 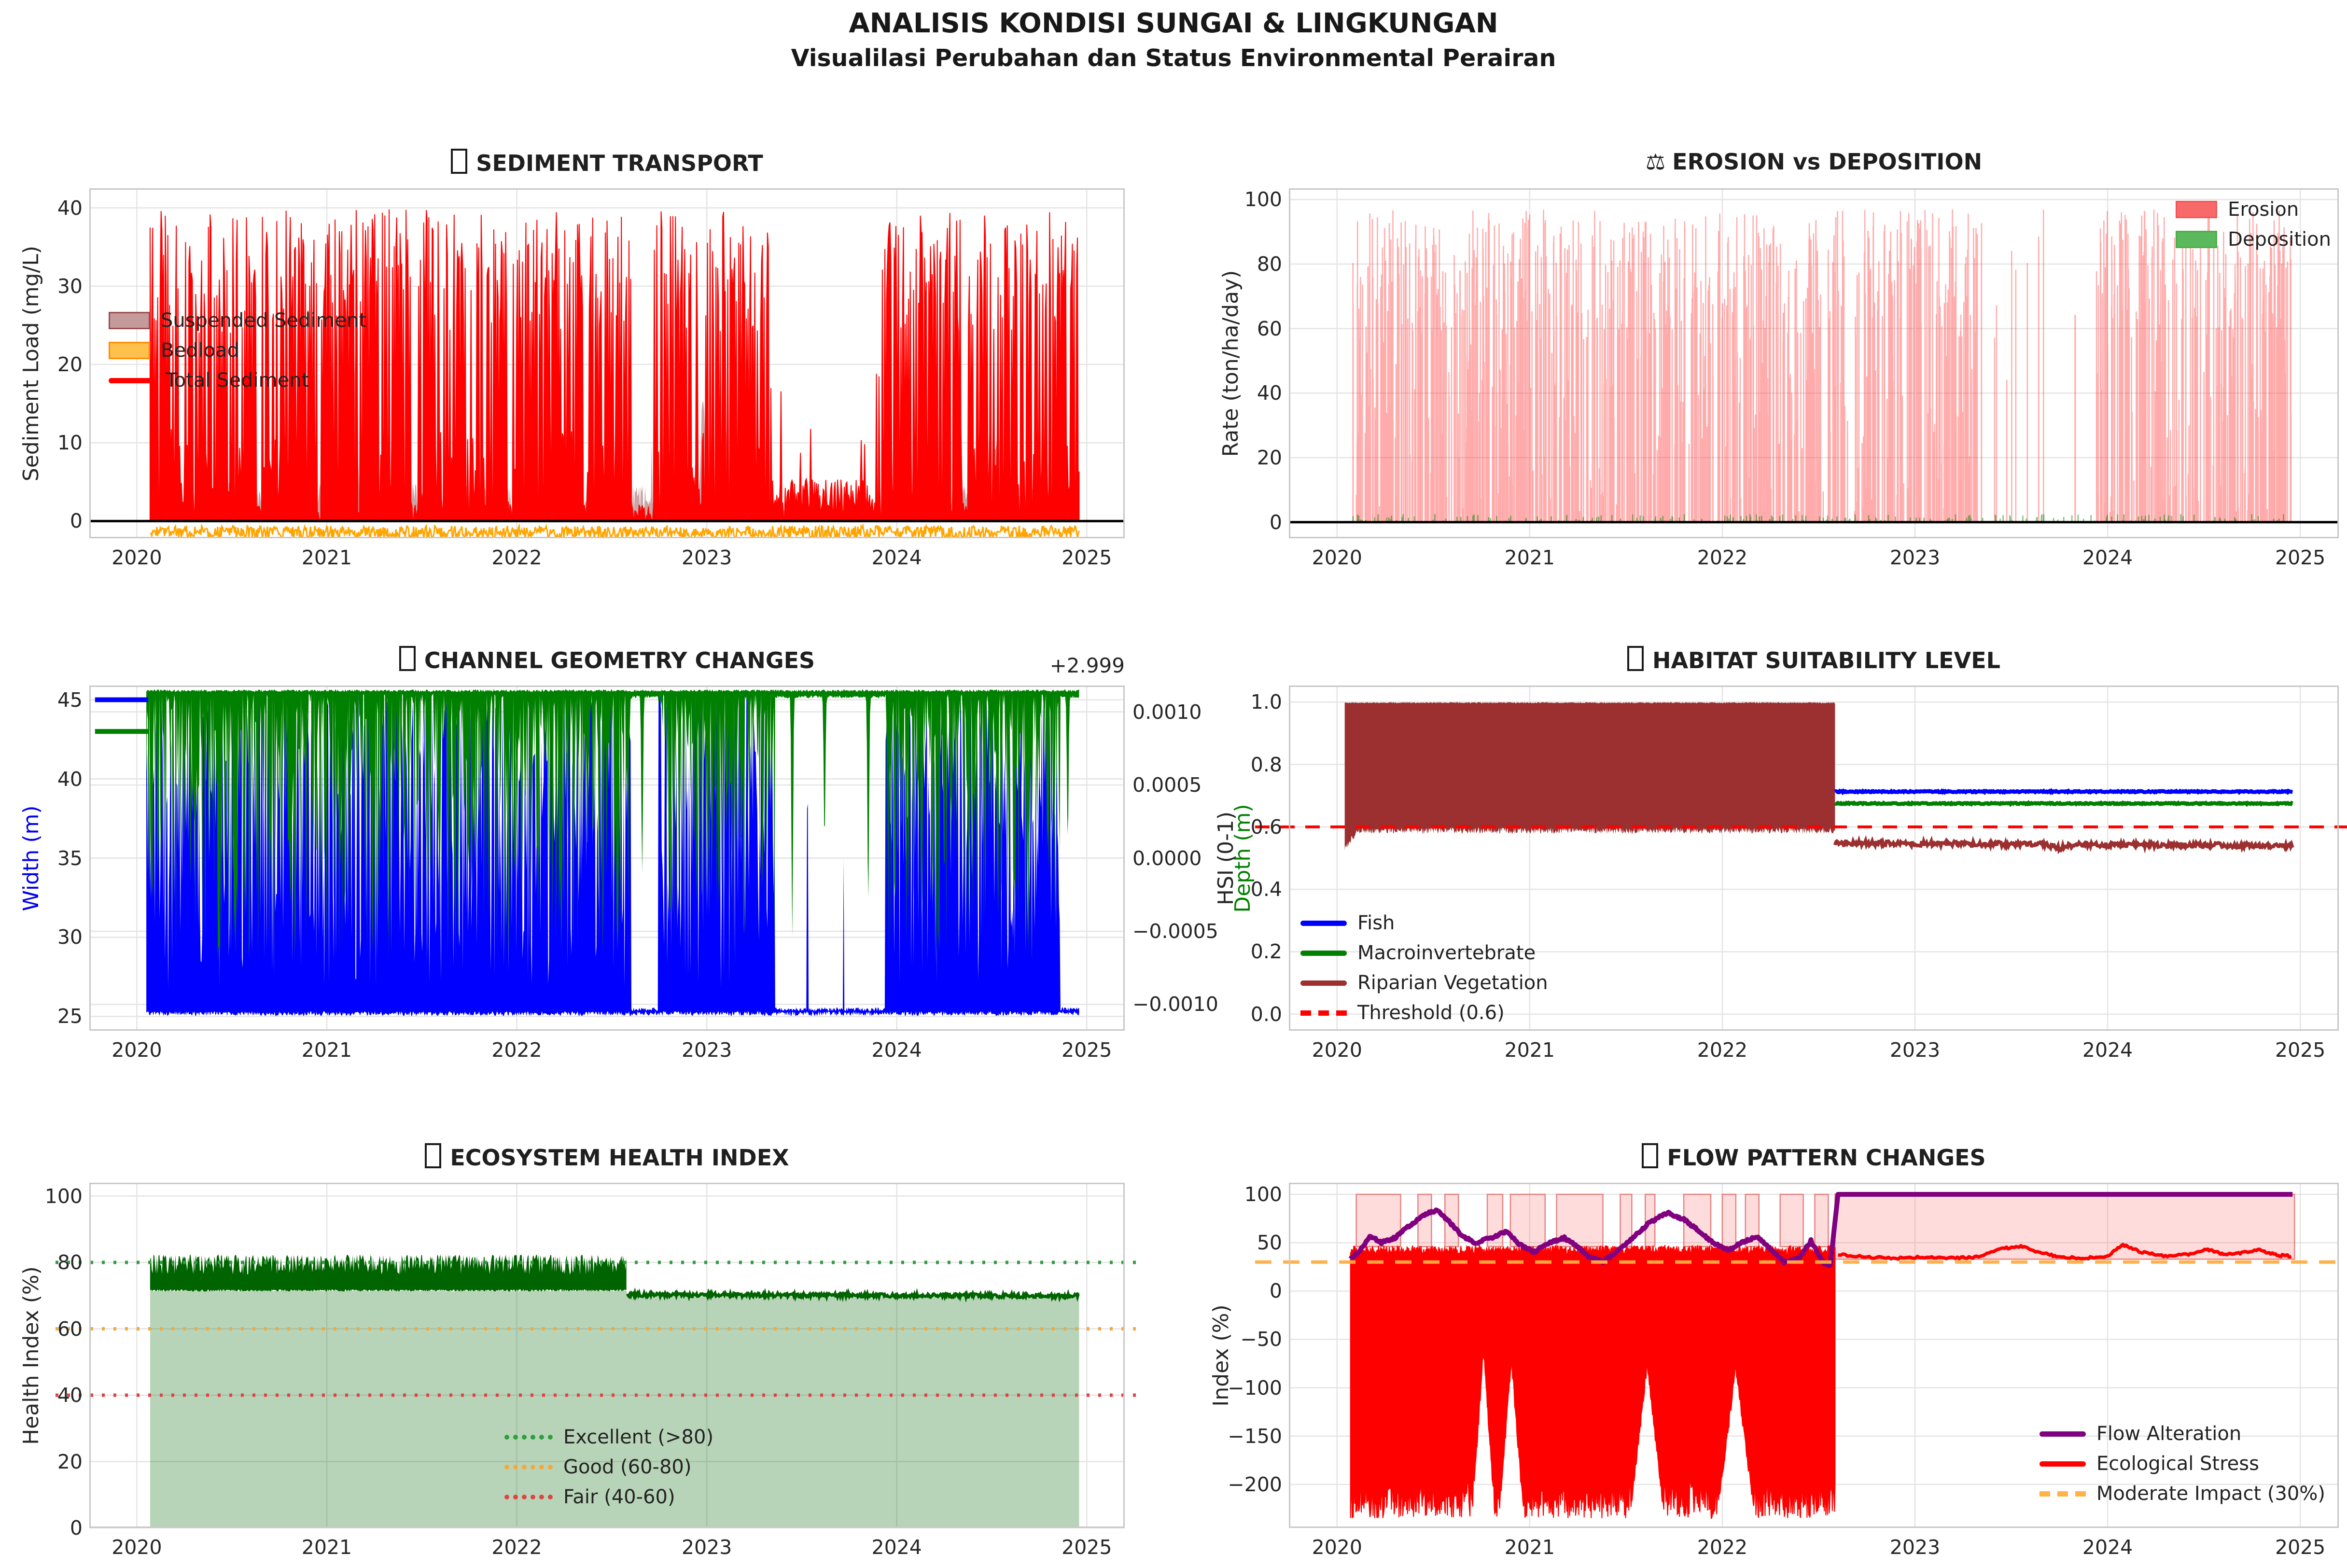 What do you see at coordinates (1446, 953) in the screenshot?
I see `legend-label: Macroinvertebrate` at bounding box center [1446, 953].